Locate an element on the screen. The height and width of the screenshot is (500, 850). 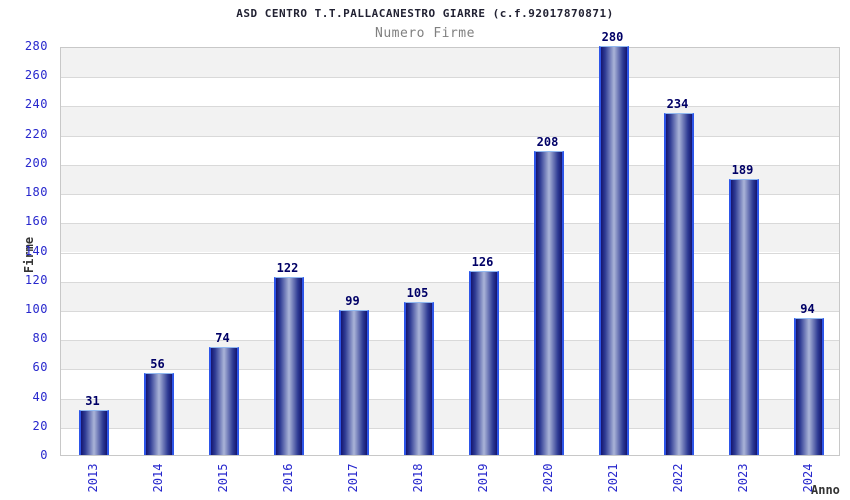
bar-value-label: 56 is located at coordinates (157, 364).